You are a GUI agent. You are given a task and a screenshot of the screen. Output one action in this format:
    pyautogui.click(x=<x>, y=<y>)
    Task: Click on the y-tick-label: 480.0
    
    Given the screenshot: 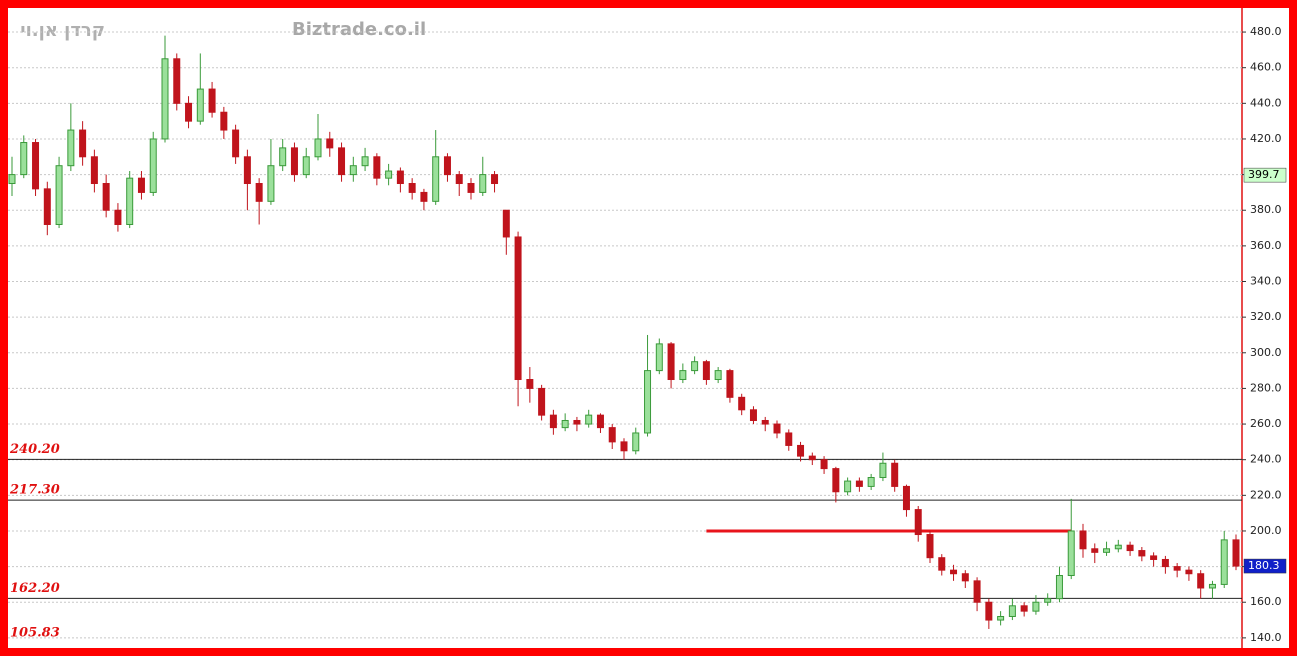 What is the action you would take?
    pyautogui.click(x=1266, y=31)
    